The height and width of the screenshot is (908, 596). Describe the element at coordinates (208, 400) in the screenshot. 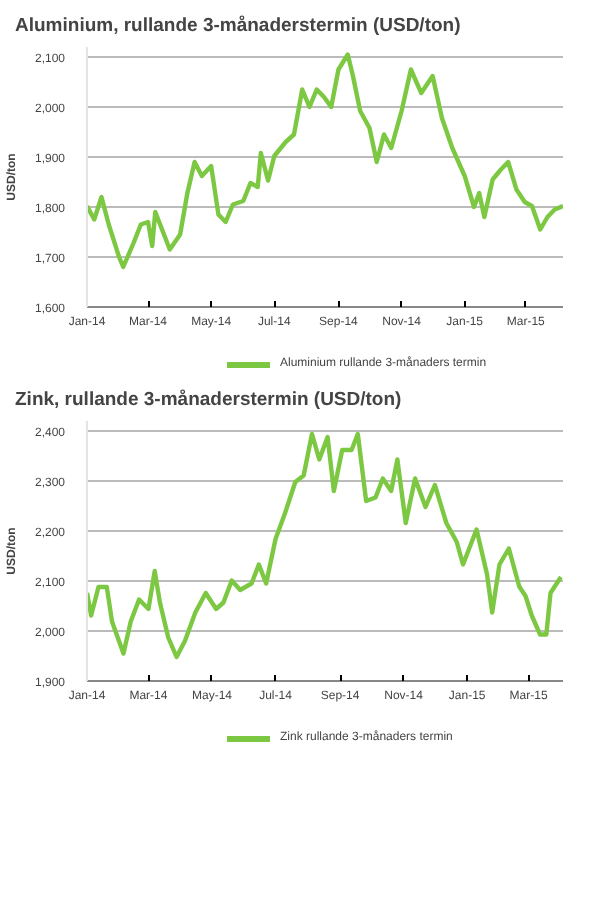

I see `chart-title: Zink, rullande 3-månaderstermin (USD/ton)` at that location.